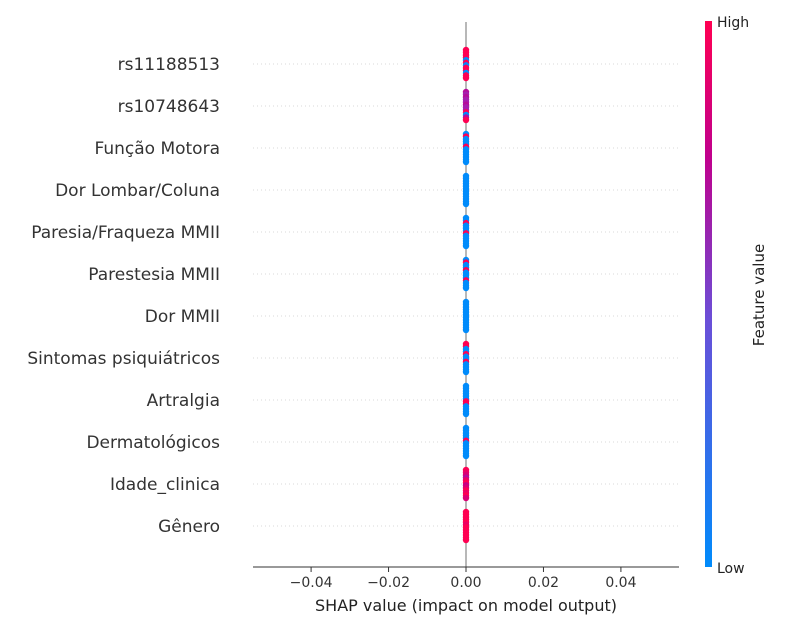 The image size is (800, 634). Describe the element at coordinates (182, 317) in the screenshot. I see `feature-label: Dor MMII` at that location.